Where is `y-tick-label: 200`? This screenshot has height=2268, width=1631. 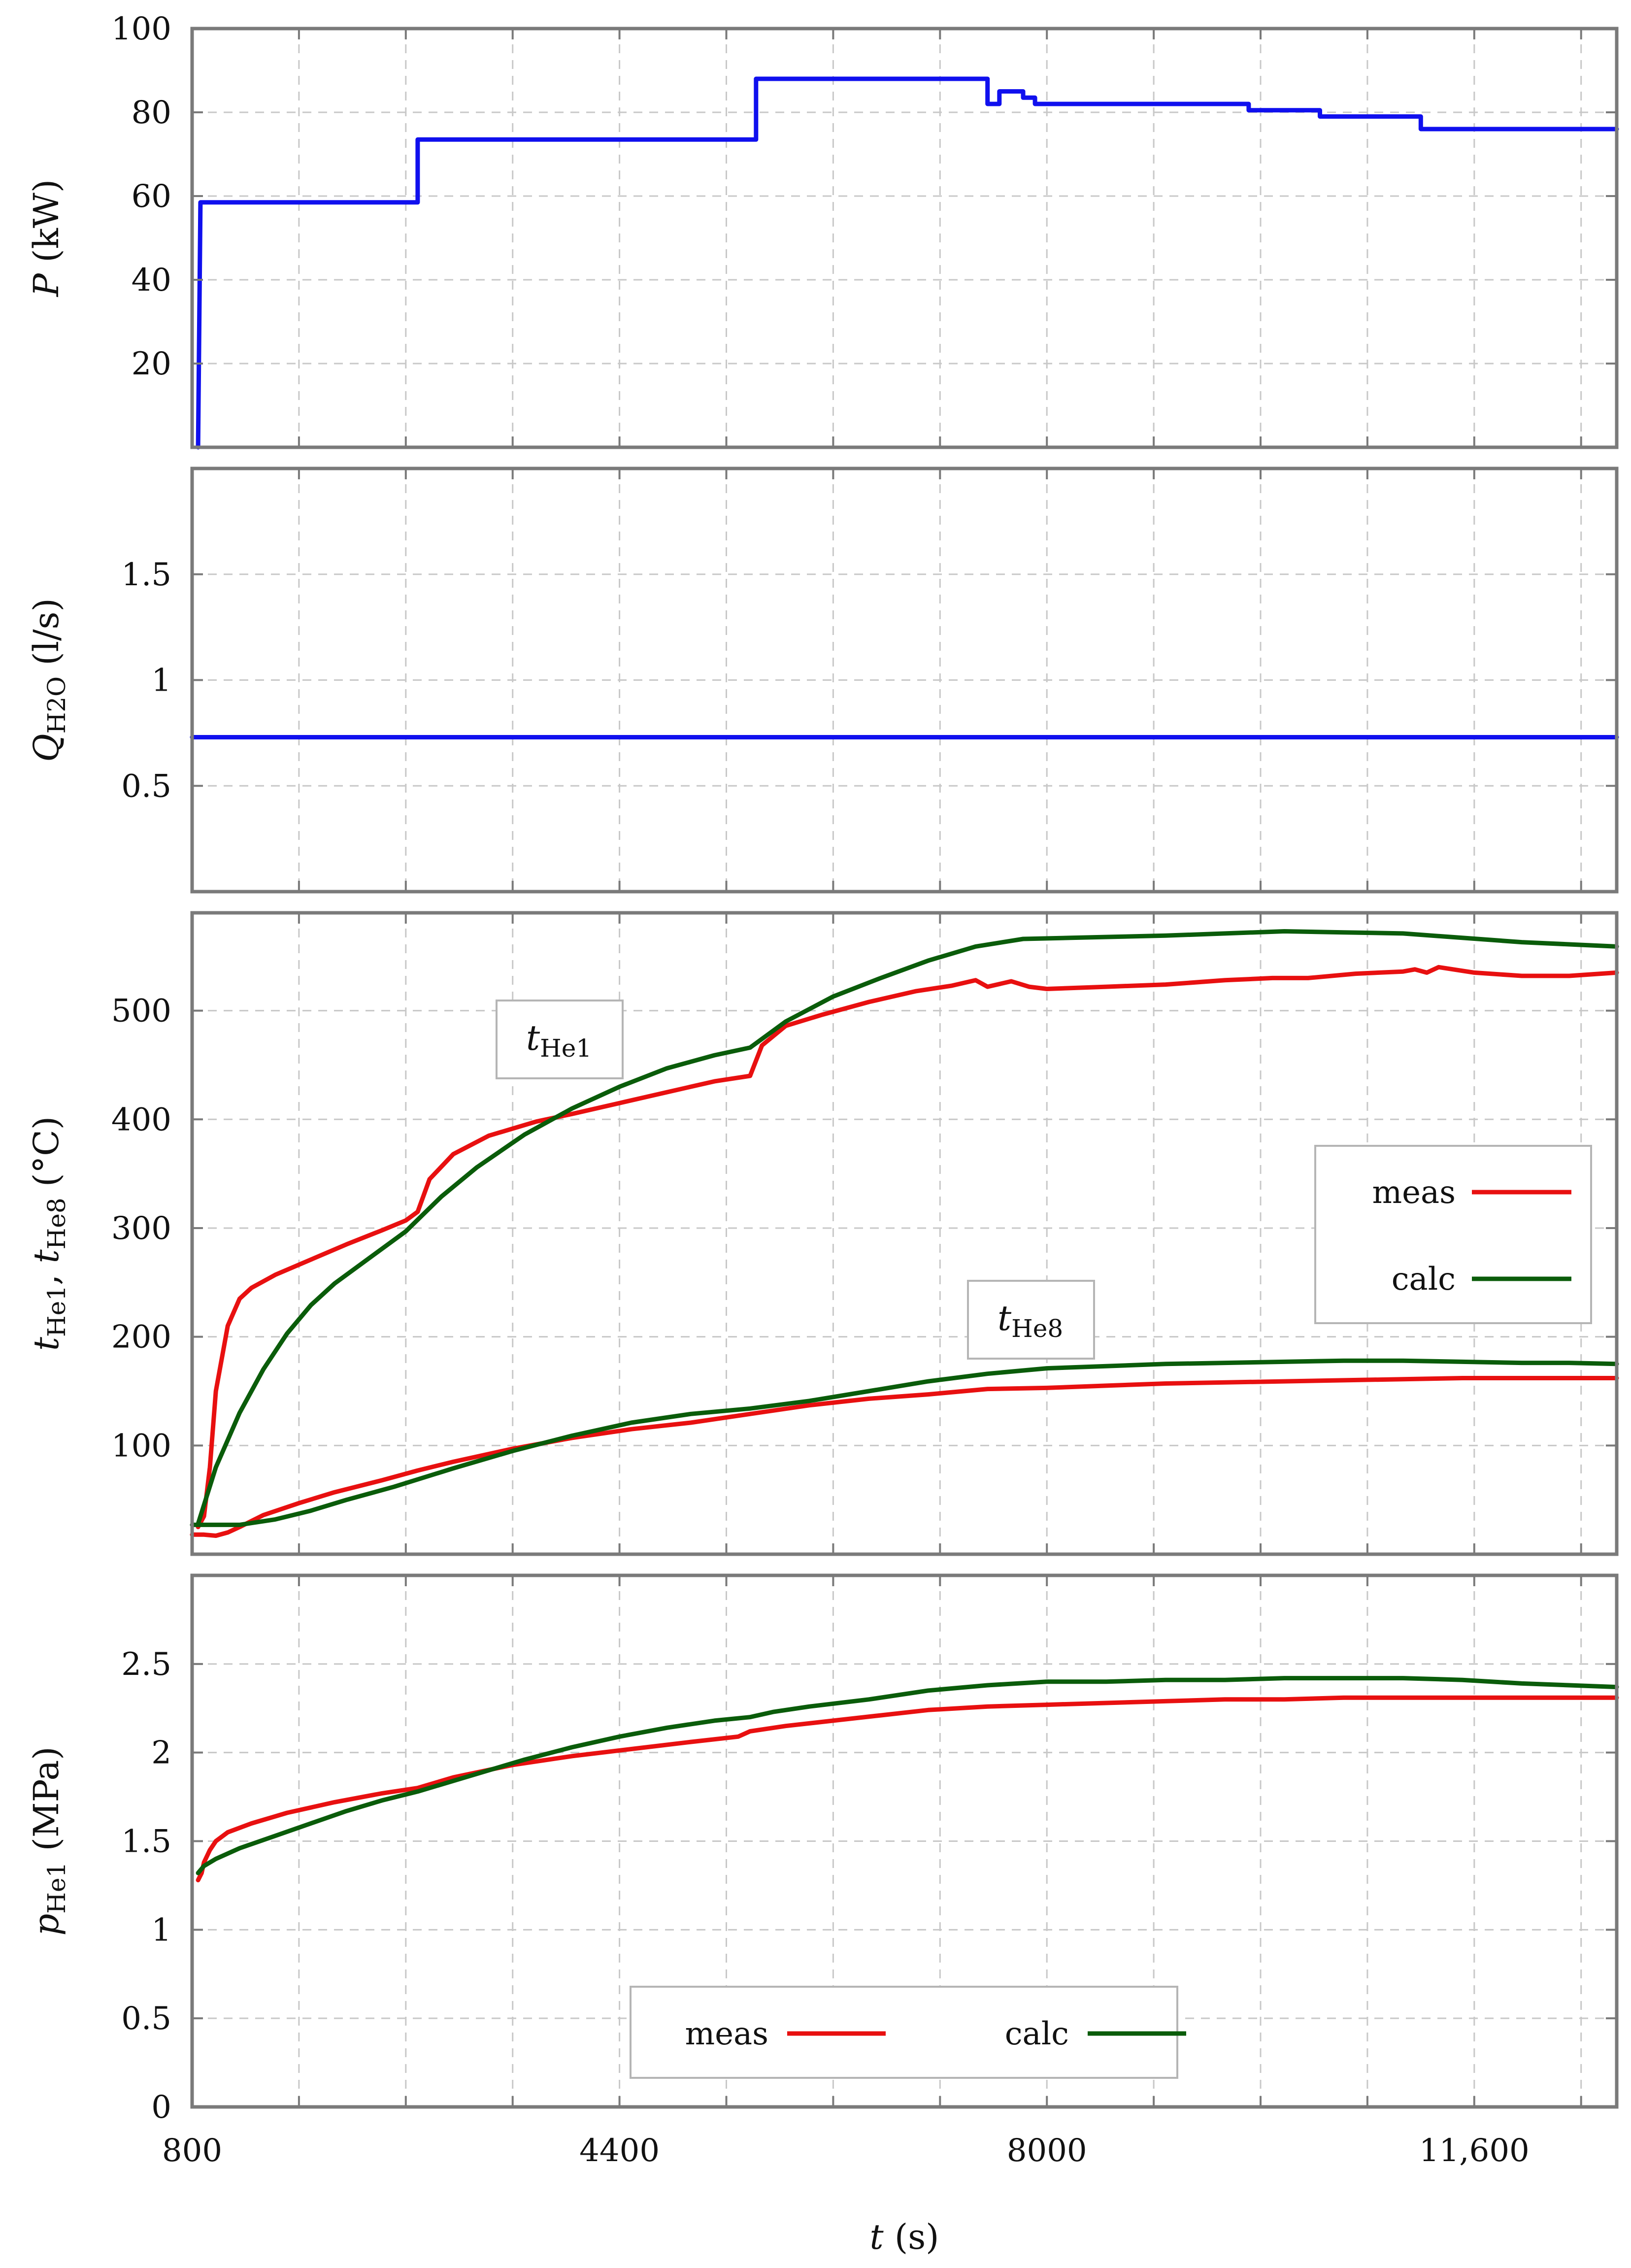 y-tick-label: 200 is located at coordinates (141, 1337).